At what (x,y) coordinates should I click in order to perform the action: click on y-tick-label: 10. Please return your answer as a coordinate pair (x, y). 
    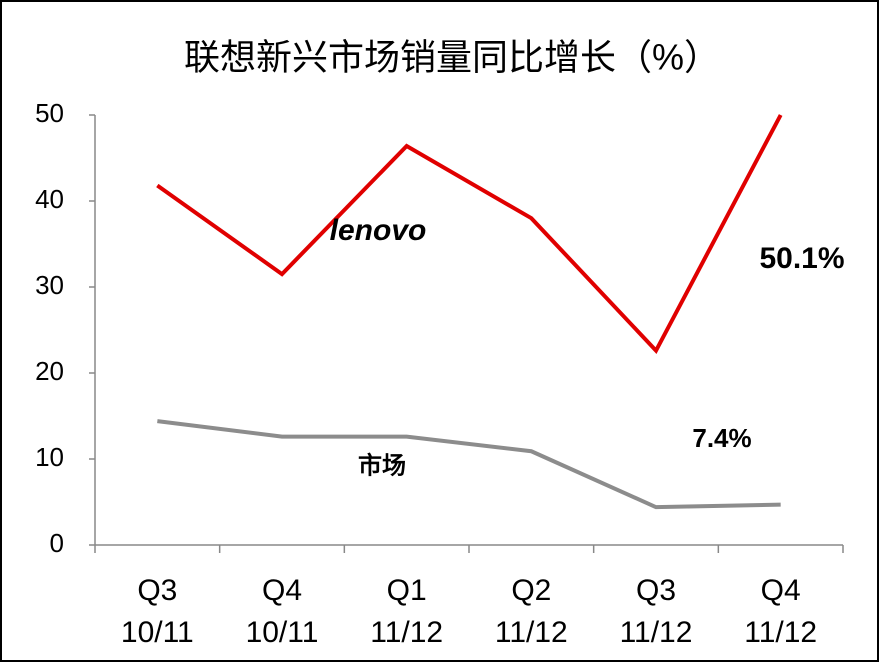
    Looking at the image, I should click on (49, 457).